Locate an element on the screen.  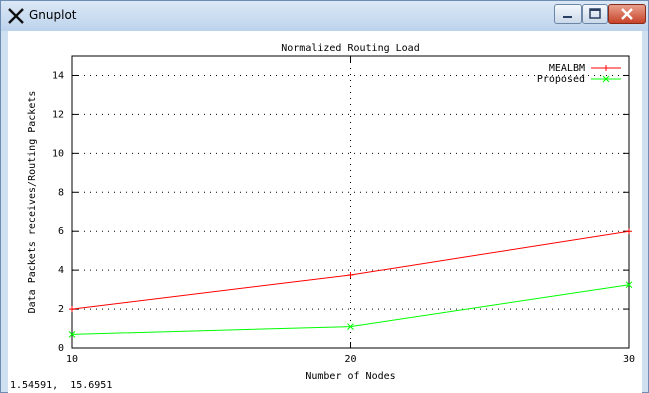
close-icon is located at coordinates (627, 14).